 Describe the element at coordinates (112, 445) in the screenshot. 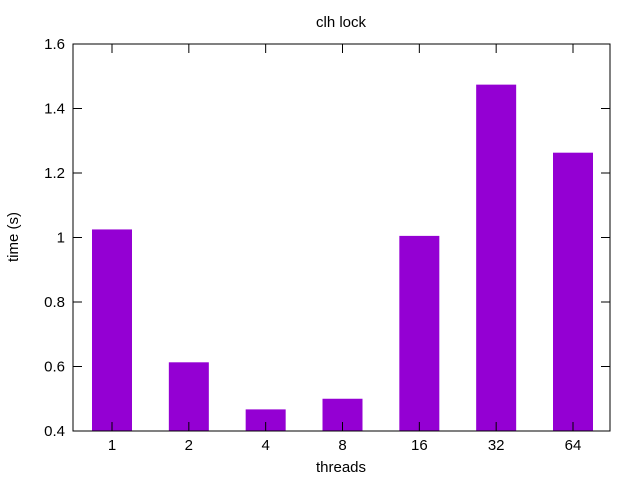

I see `x-tick-label: 1` at that location.